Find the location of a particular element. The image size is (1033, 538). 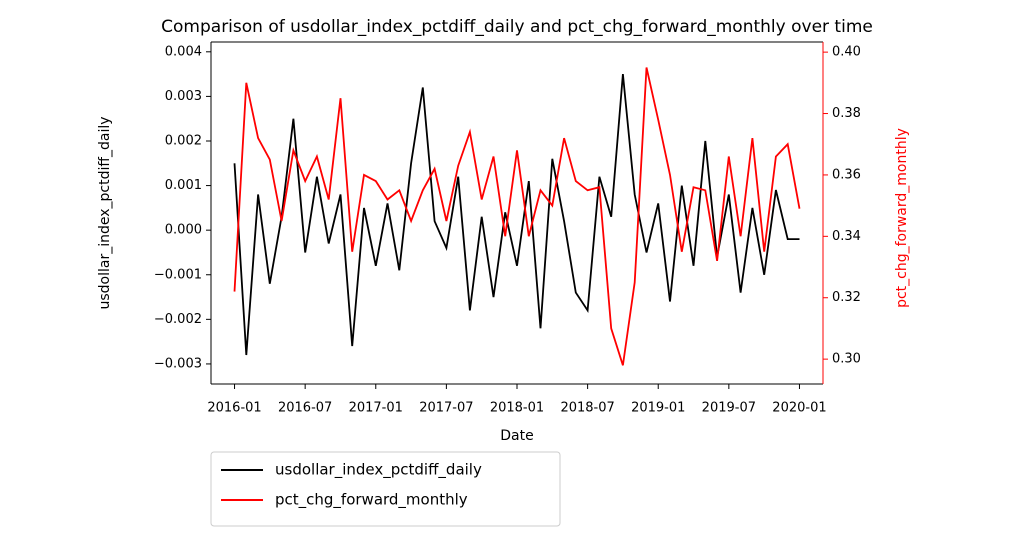

y-tick-label: 0.003 is located at coordinates (183, 96).